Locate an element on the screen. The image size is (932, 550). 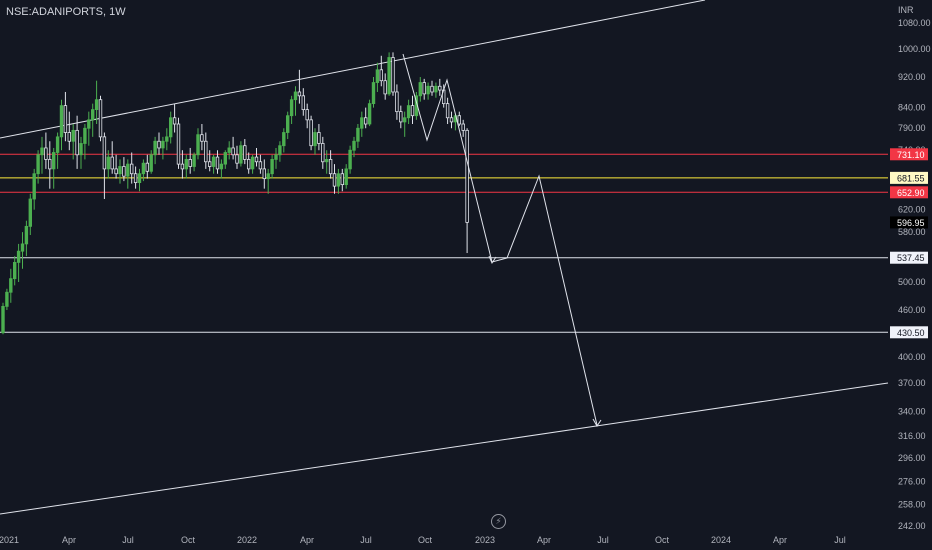
price-level-label: 731.10 is located at coordinates (911, 155).